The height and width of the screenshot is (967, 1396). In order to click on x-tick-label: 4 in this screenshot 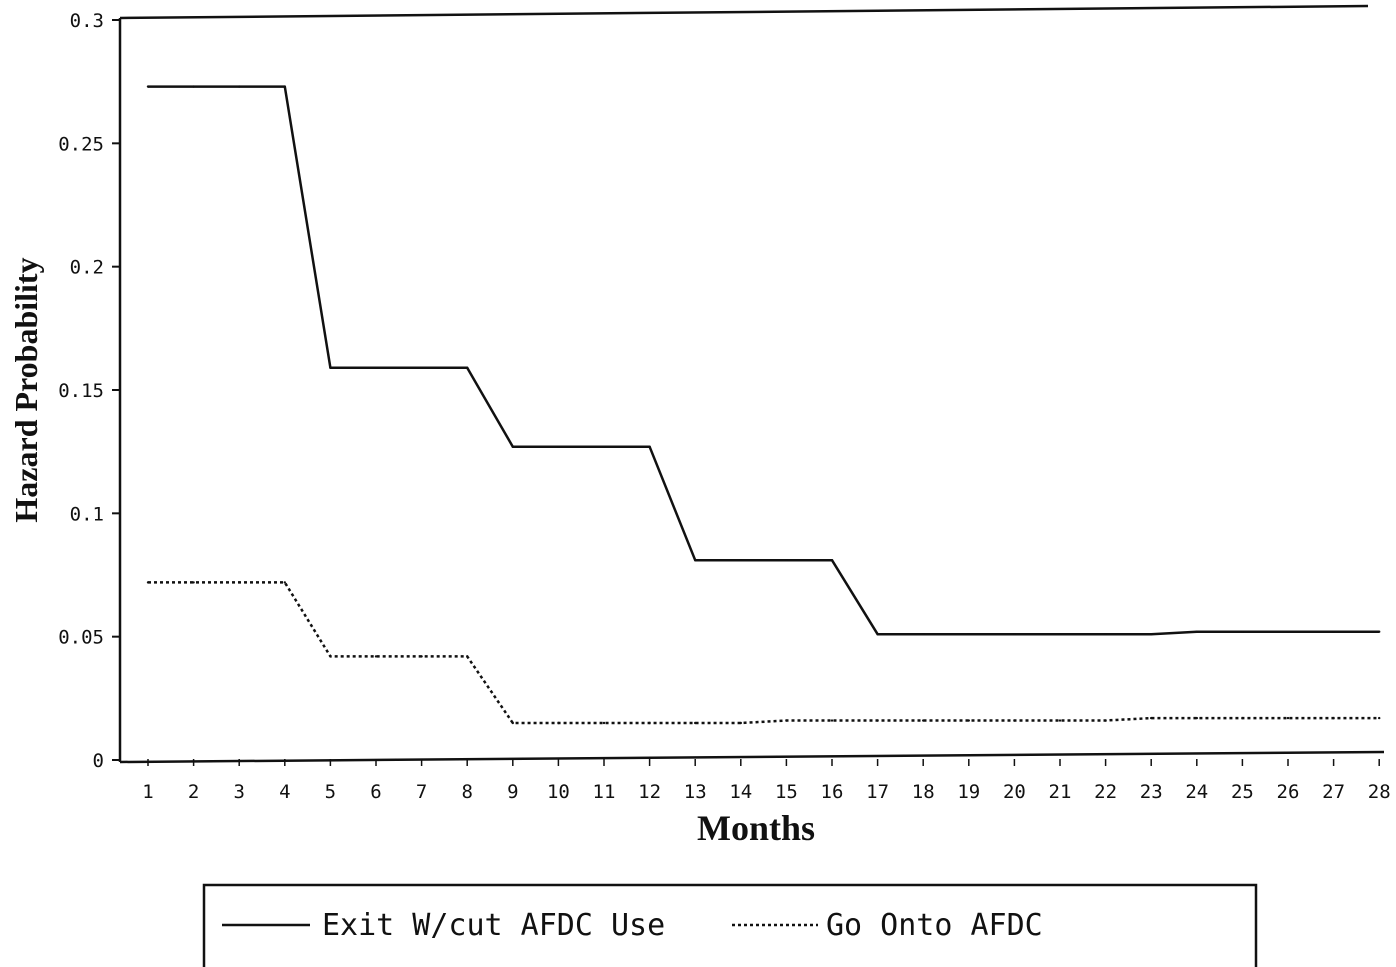, I will do `click(284, 792)`.